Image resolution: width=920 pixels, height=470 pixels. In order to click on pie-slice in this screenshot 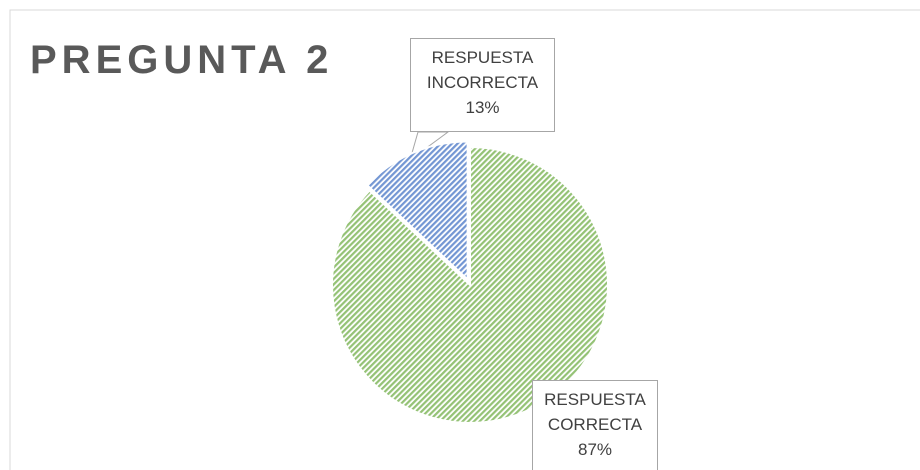, I will do `click(417, 211)`.